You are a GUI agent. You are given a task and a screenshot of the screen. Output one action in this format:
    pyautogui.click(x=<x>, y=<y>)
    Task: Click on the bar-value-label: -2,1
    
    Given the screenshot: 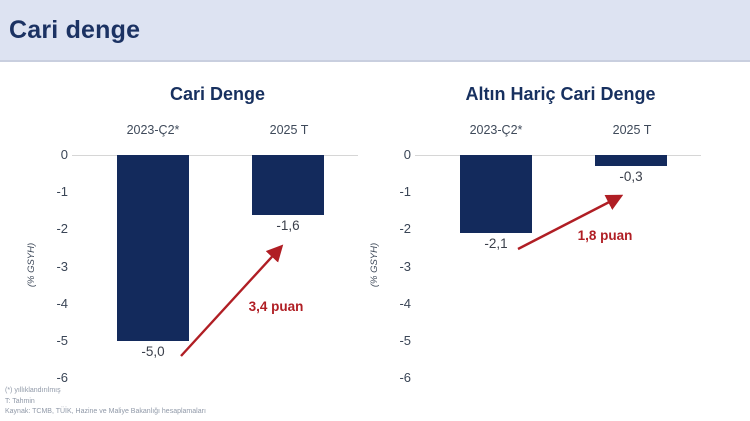 What is the action you would take?
    pyautogui.click(x=496, y=244)
    